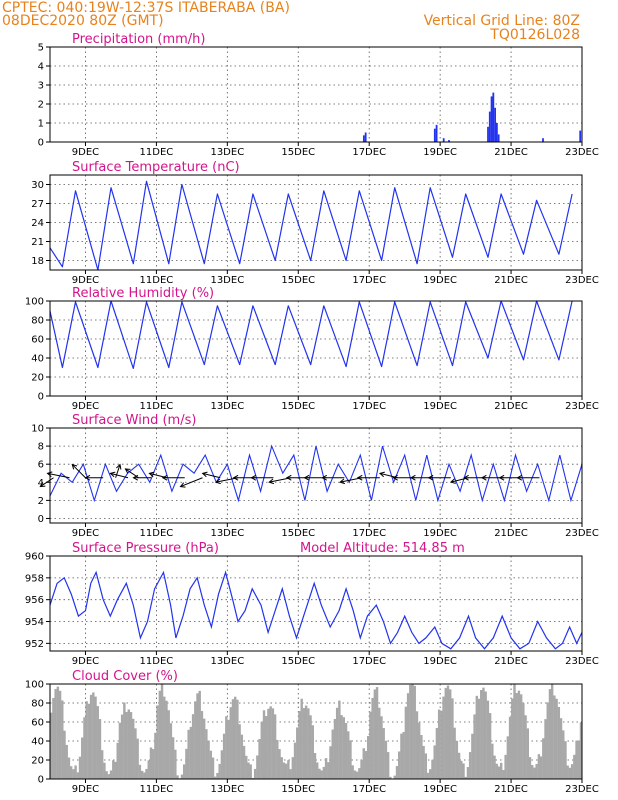 The width and height of the screenshot is (618, 800). What do you see at coordinates (41, 501) in the screenshot?
I see `y-tick-label: 2` at bounding box center [41, 501].